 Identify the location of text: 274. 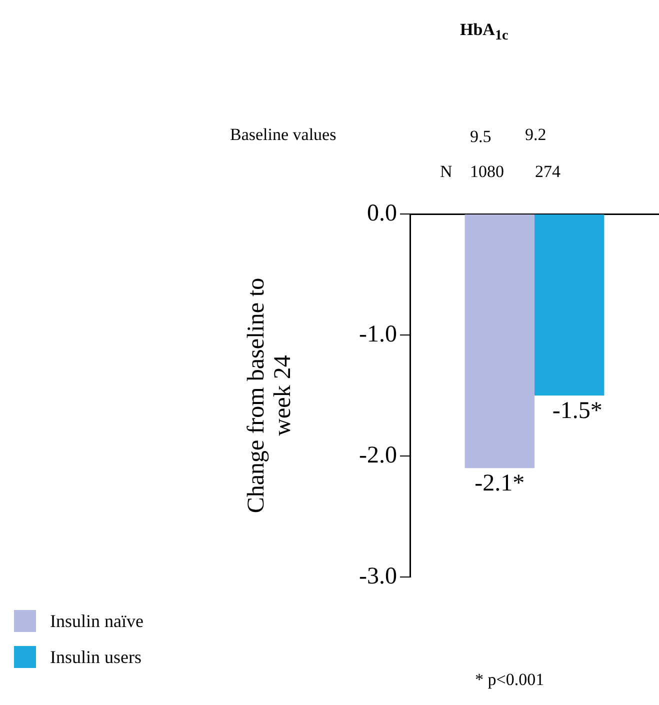
(547, 172).